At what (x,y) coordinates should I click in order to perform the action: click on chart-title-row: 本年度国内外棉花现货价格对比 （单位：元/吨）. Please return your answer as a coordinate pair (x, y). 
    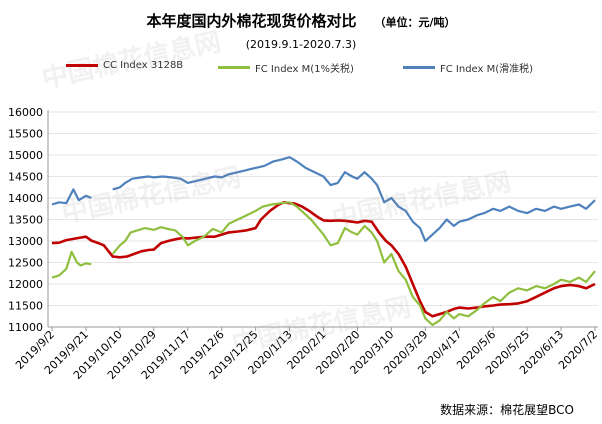
    Looking at the image, I should click on (301, 20).